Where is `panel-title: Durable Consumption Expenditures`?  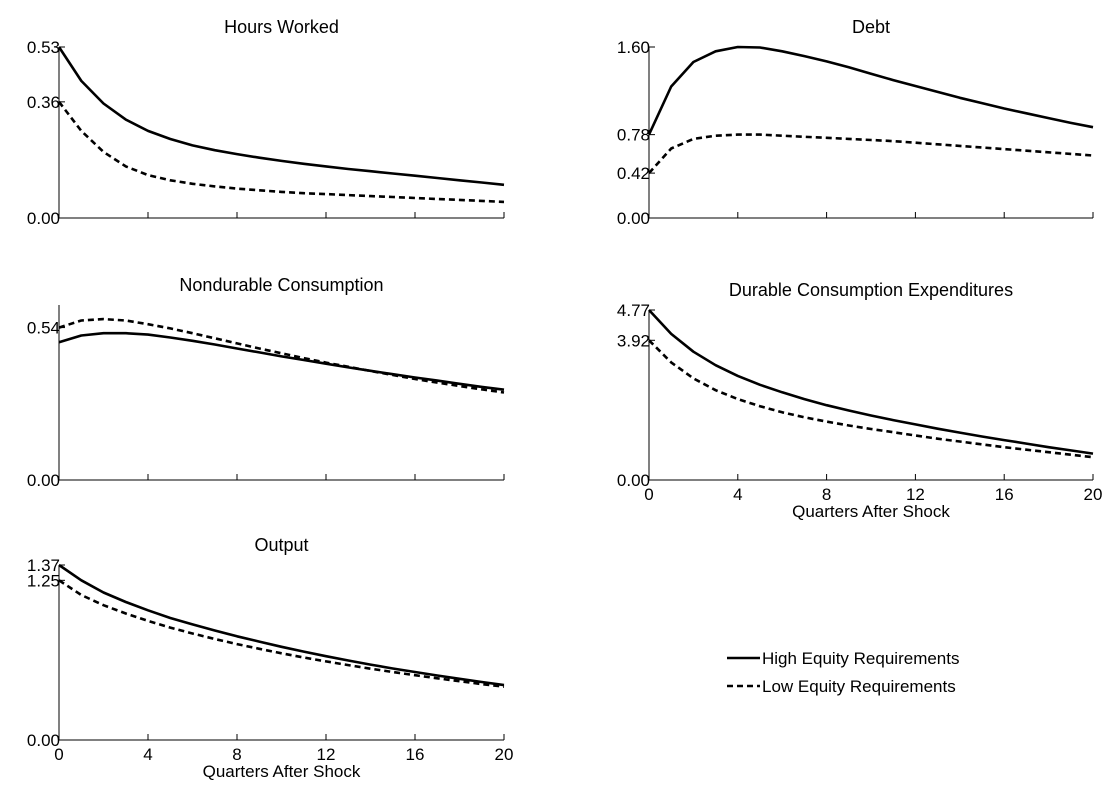 panel-title: Durable Consumption Expenditures is located at coordinates (871, 290).